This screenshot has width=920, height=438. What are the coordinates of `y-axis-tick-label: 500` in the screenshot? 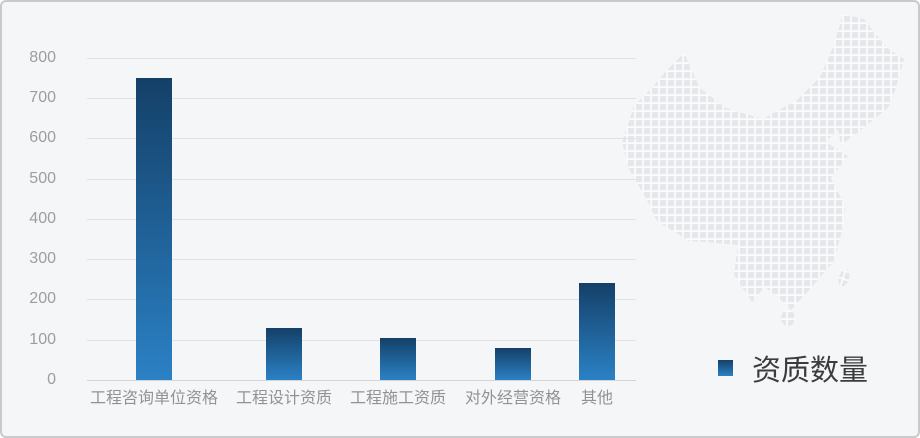 It's located at (42, 178).